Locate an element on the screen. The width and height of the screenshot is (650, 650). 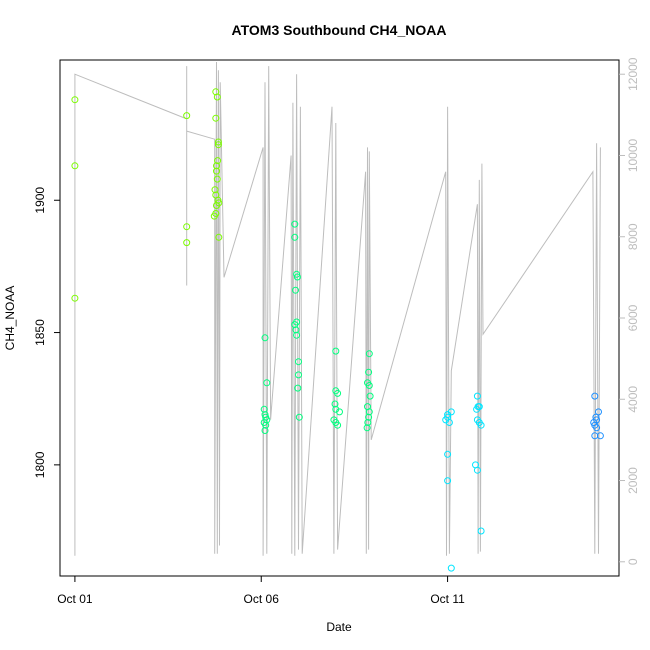
x-tick-label: Oct 01 is located at coordinates (75, 599).